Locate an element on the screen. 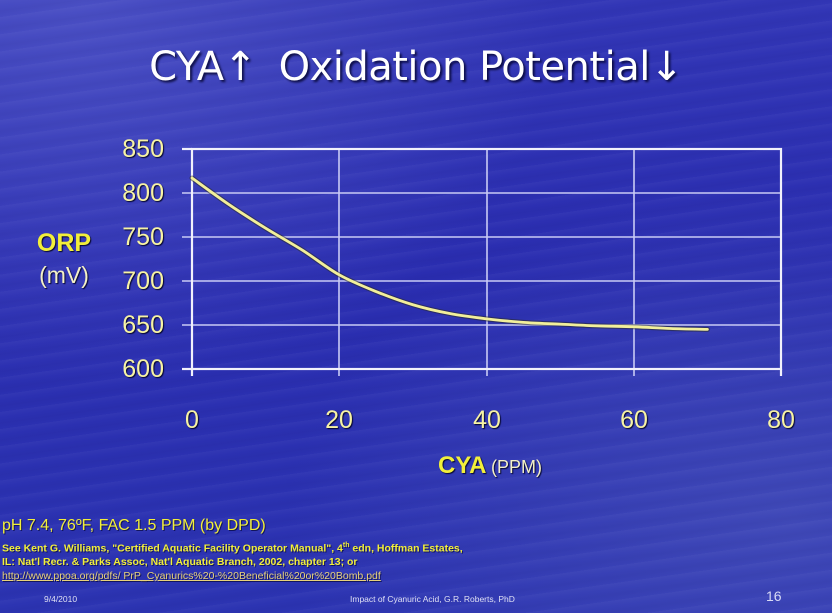  y-tick-750: 750 is located at coordinates (143, 237).